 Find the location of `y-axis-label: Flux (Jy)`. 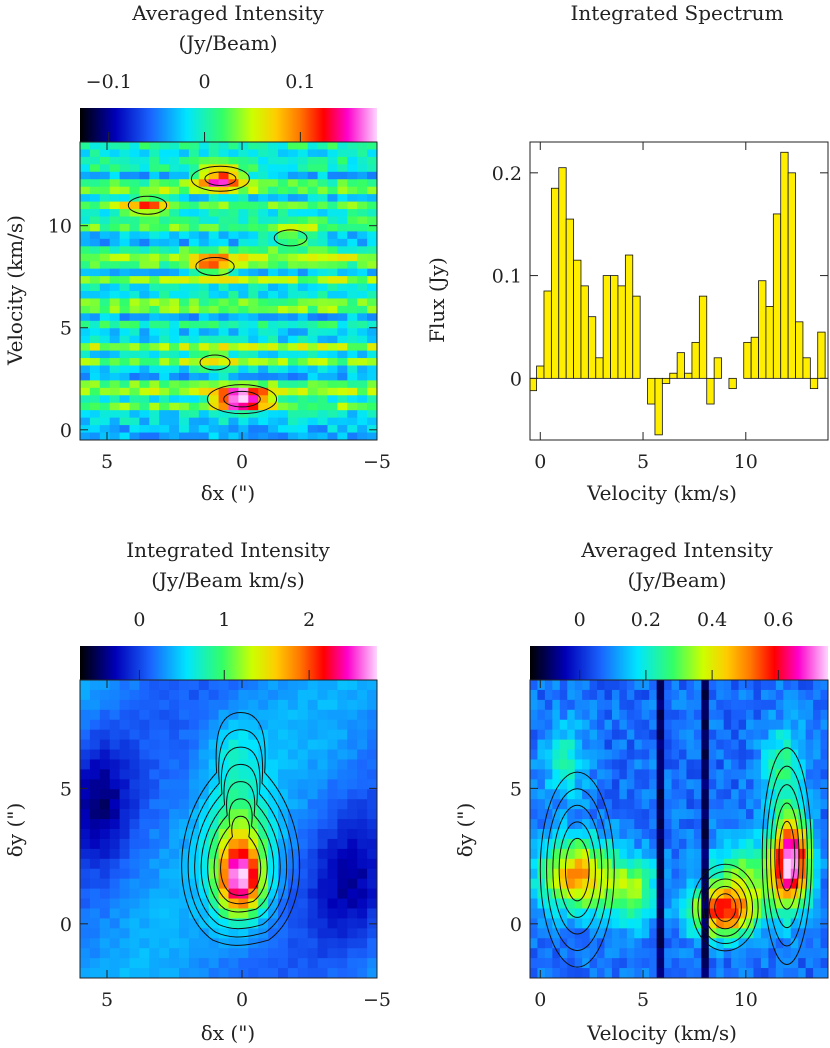

y-axis-label: Flux (Jy) is located at coordinates (437, 300).